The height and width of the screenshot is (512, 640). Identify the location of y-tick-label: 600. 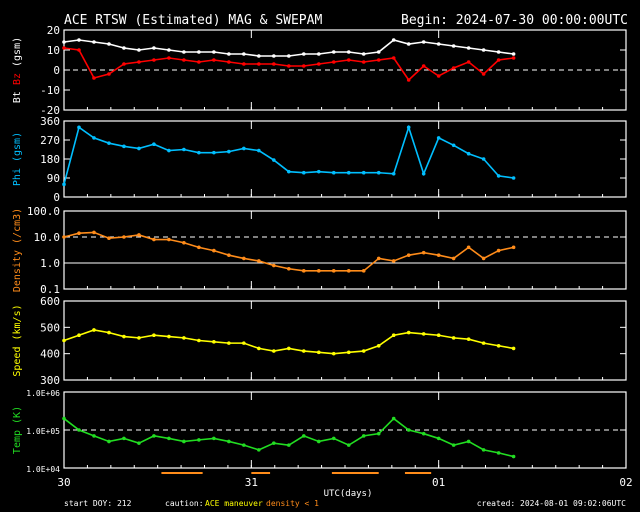
(50, 301).